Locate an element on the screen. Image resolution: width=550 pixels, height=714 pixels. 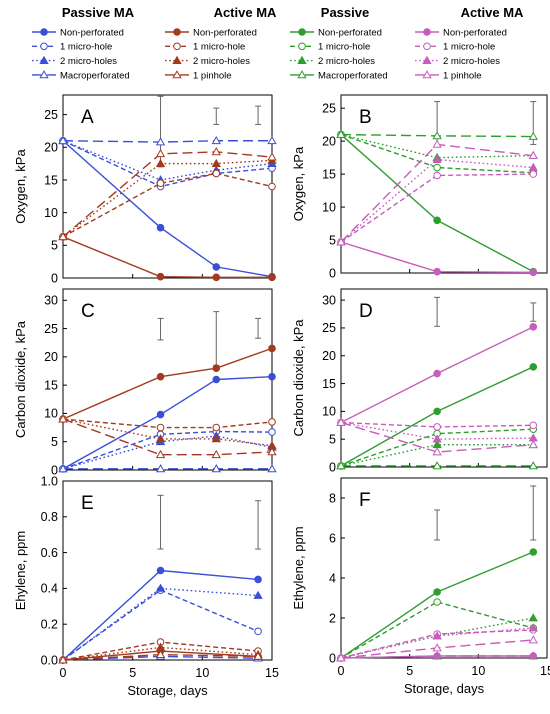
legend-label: 1 micro-hole is located at coordinates (344, 47).